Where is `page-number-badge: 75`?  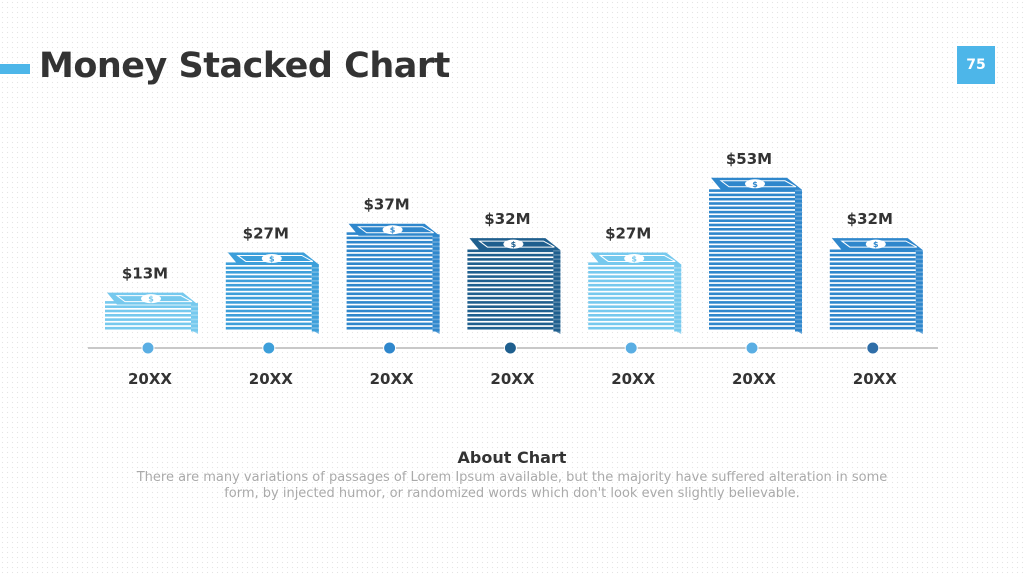
page-number-badge: 75 is located at coordinates (976, 65).